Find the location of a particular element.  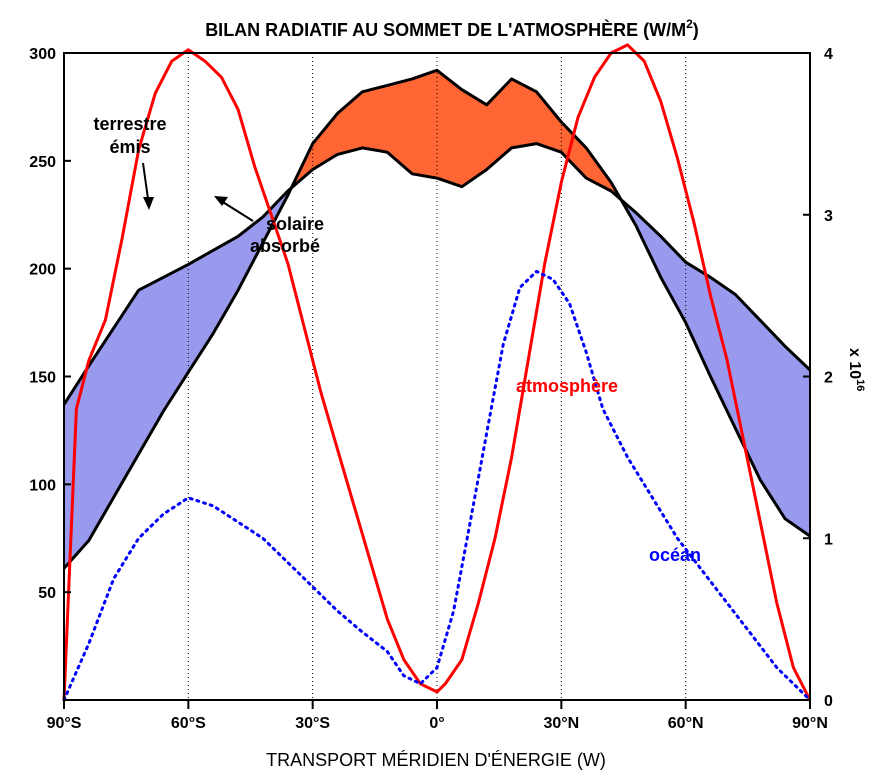

right-axis-multiplier: x 1016 is located at coordinates (856, 369).